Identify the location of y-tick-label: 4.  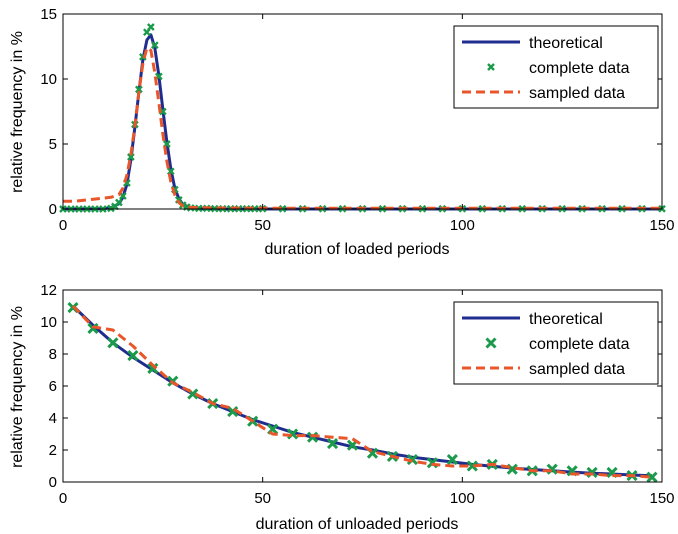
(53, 418).